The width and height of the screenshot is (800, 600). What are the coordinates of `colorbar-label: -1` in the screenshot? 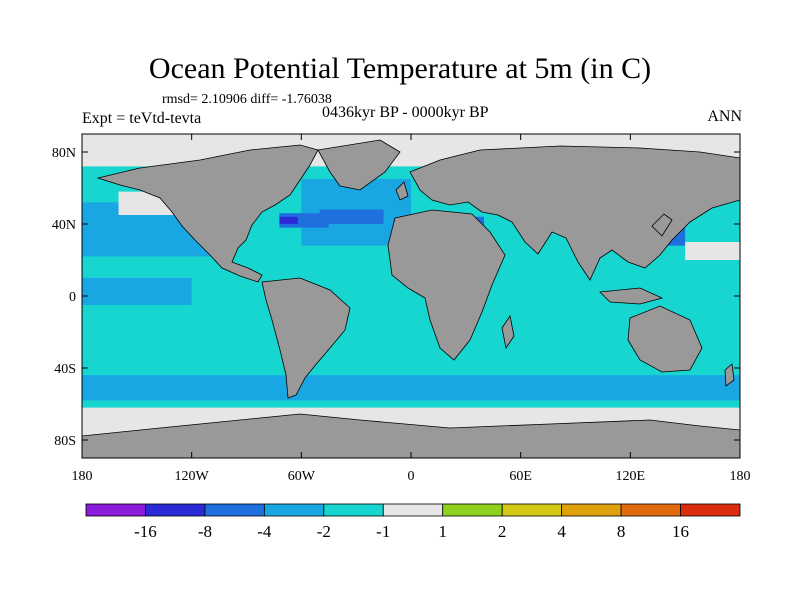 It's located at (383, 531).